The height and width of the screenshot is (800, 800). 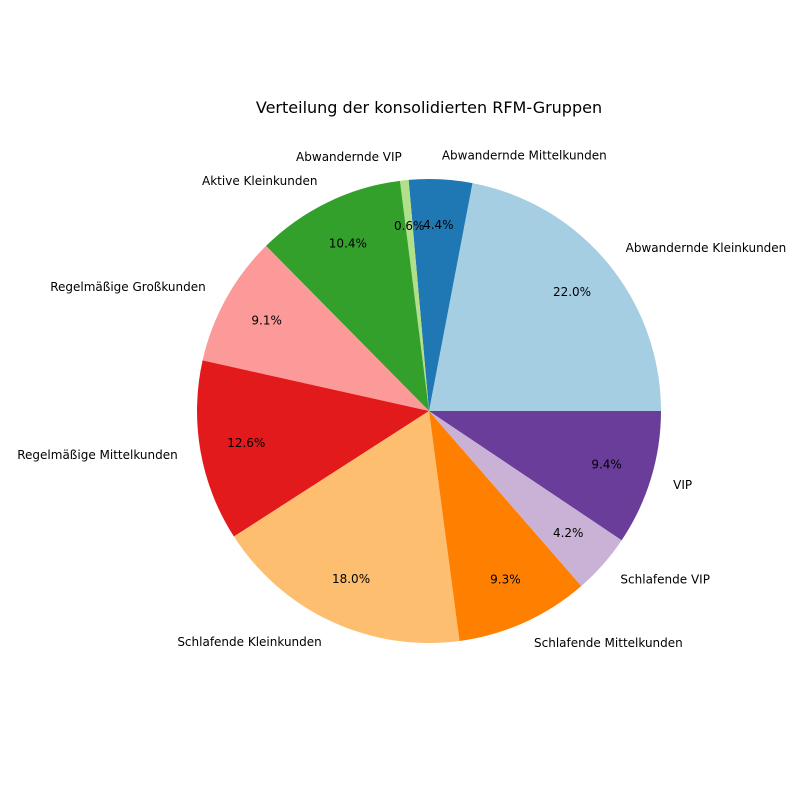 What do you see at coordinates (349, 157) in the screenshot?
I see `slice-label: Abwandernde VIP` at bounding box center [349, 157].